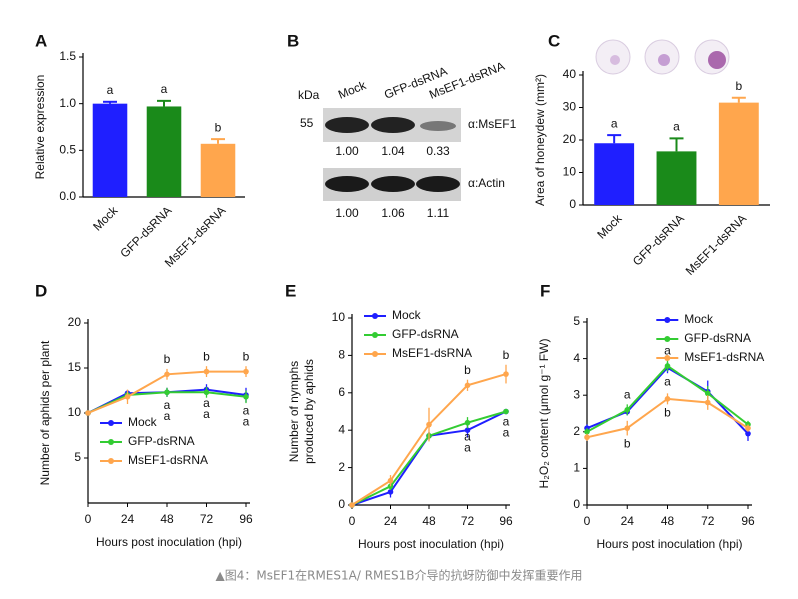 The width and height of the screenshot is (798, 599). I want to click on panel-letter: D, so click(41, 290).